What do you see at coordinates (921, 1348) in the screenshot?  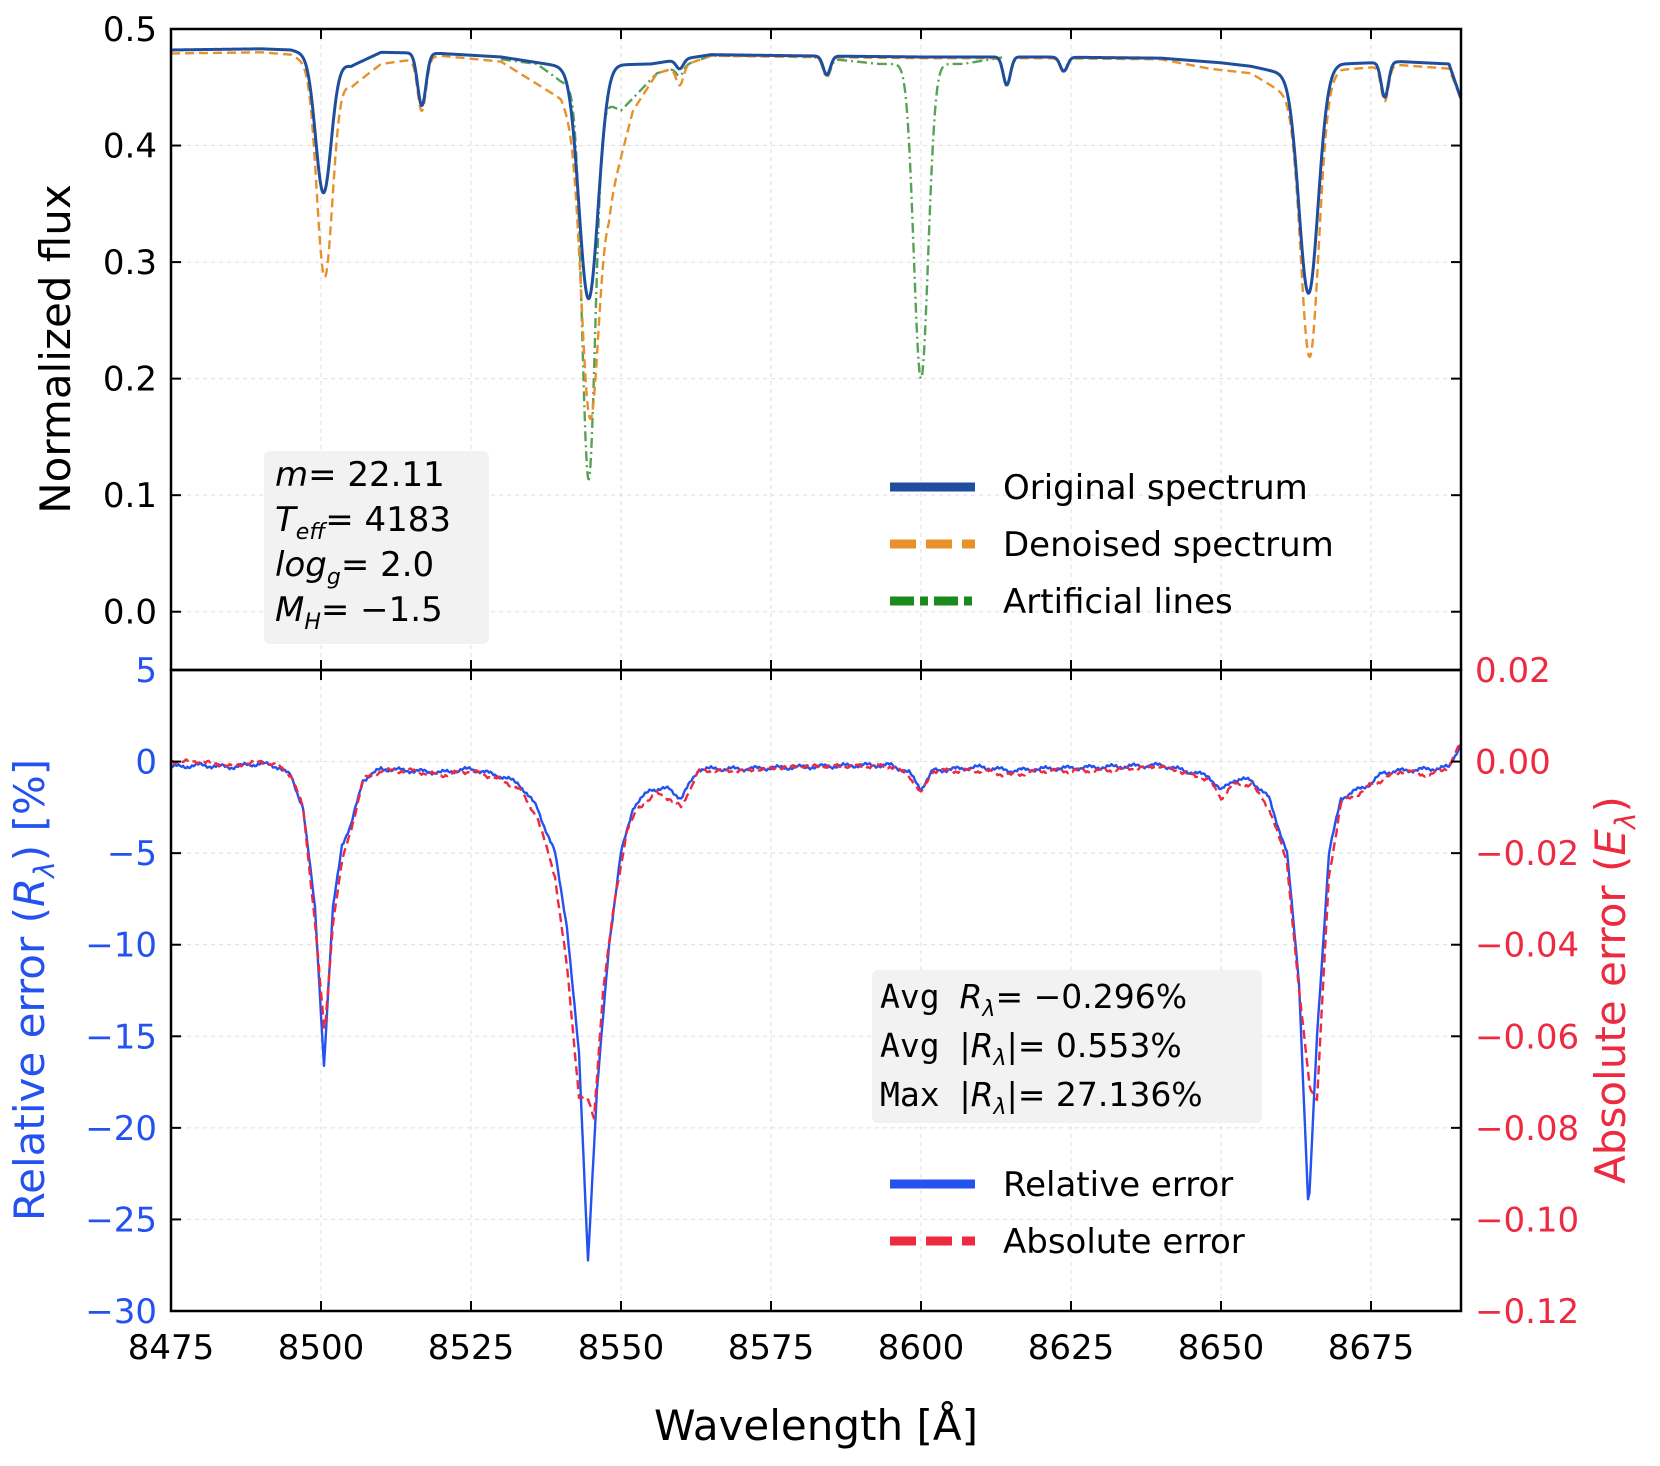 I see `x-tick-label: 8600` at bounding box center [921, 1348].